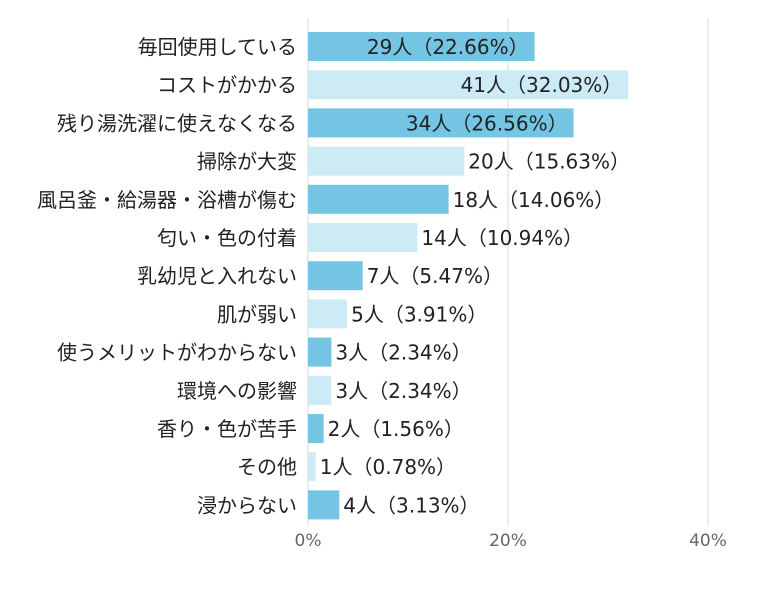 This screenshot has height=600, width=760. I want to click on data-label-12: 4人（3.13%）, so click(411, 505).